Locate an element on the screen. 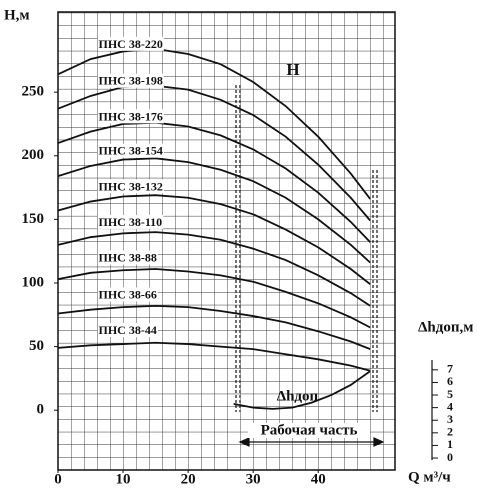 This screenshot has width=499, height=500. x-tick-label: 20 is located at coordinates (188, 479).